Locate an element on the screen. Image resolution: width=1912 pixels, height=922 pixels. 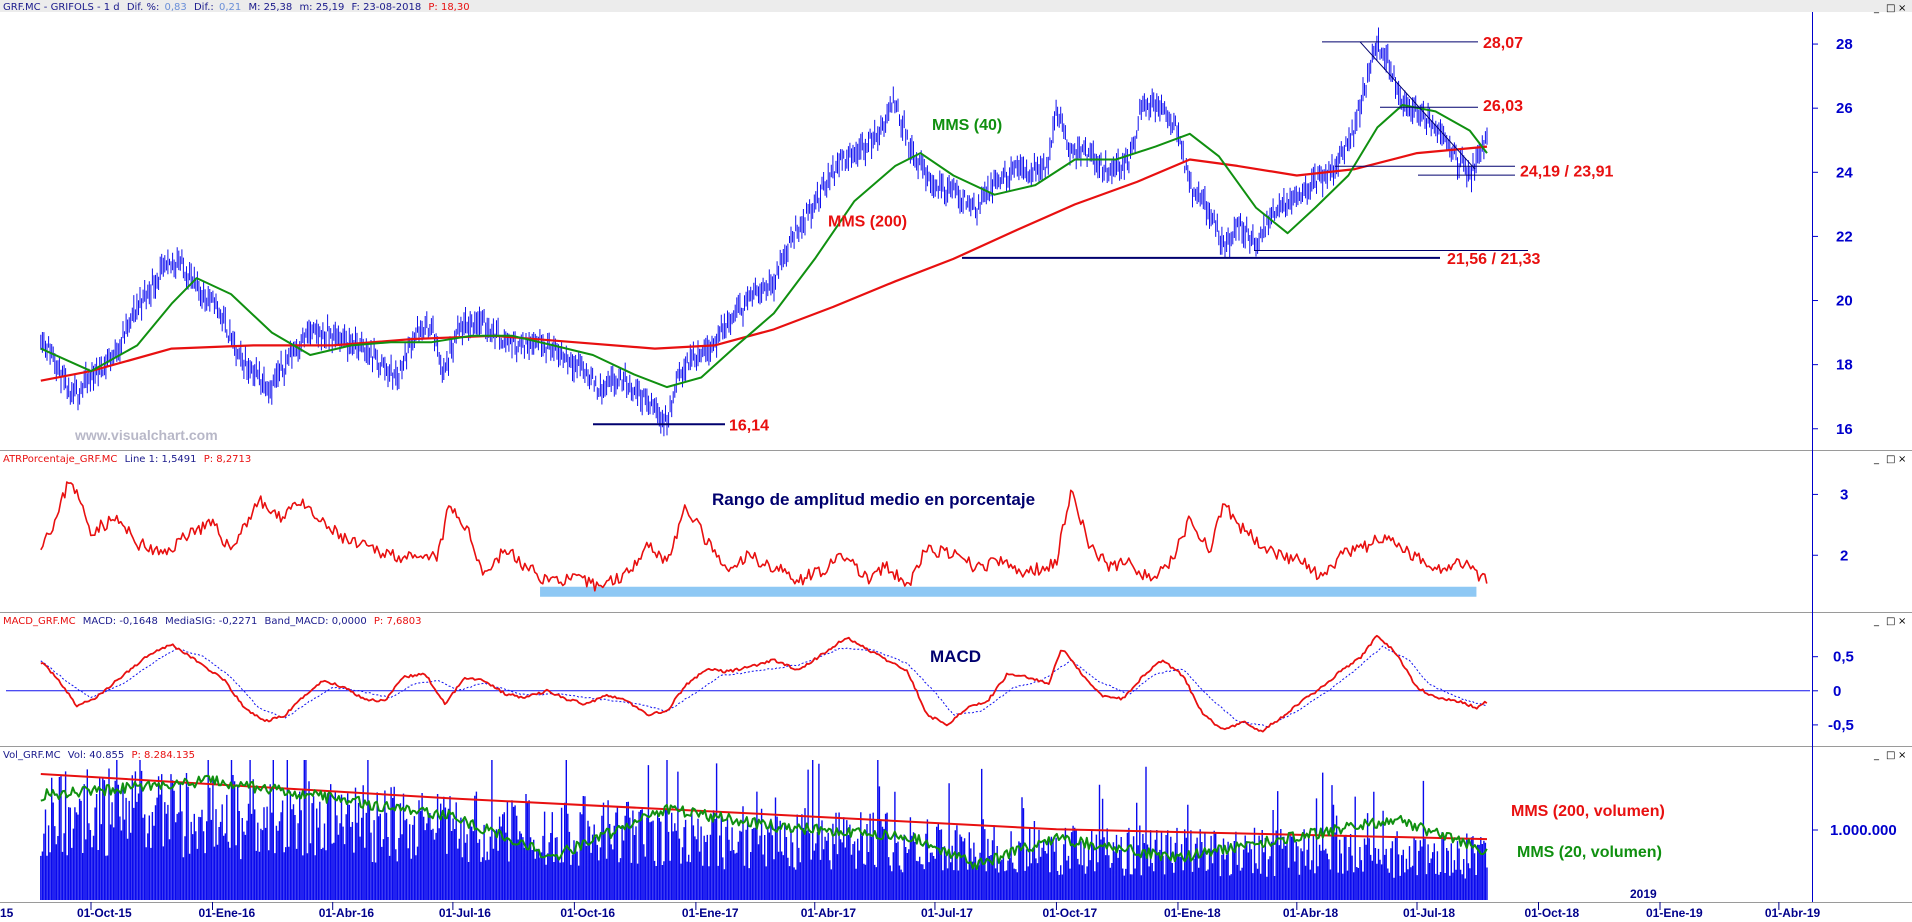
x-tick-label: 01-Ene-17 is located at coordinates (710, 913).